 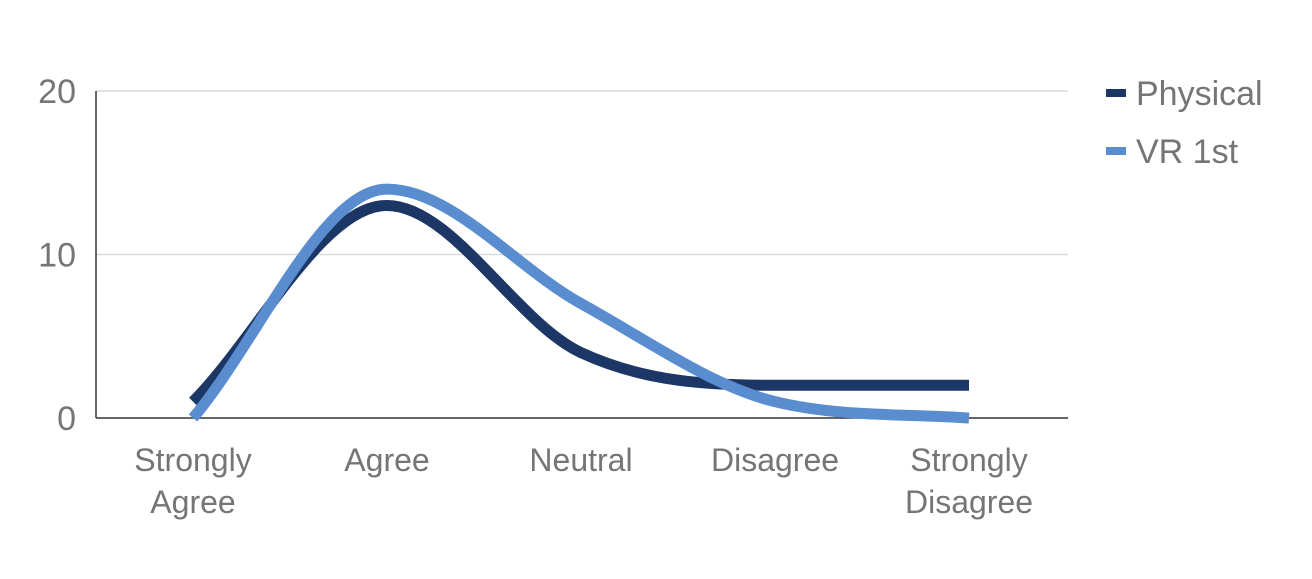 I want to click on legend-item-vr-1st: VR 1st, so click(x=1172, y=152).